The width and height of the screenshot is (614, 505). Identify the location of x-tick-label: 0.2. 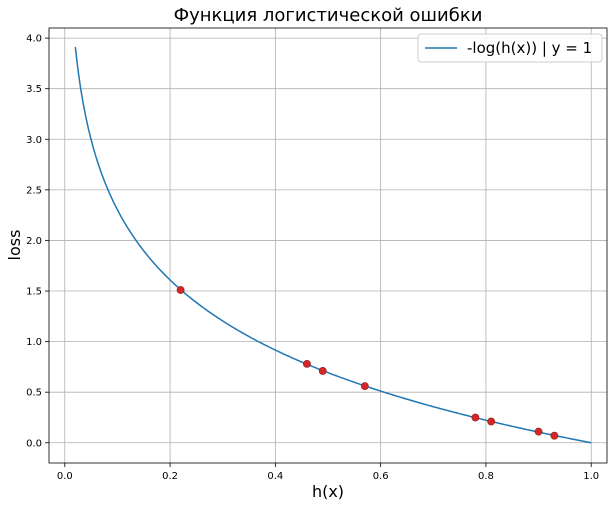
(170, 476).